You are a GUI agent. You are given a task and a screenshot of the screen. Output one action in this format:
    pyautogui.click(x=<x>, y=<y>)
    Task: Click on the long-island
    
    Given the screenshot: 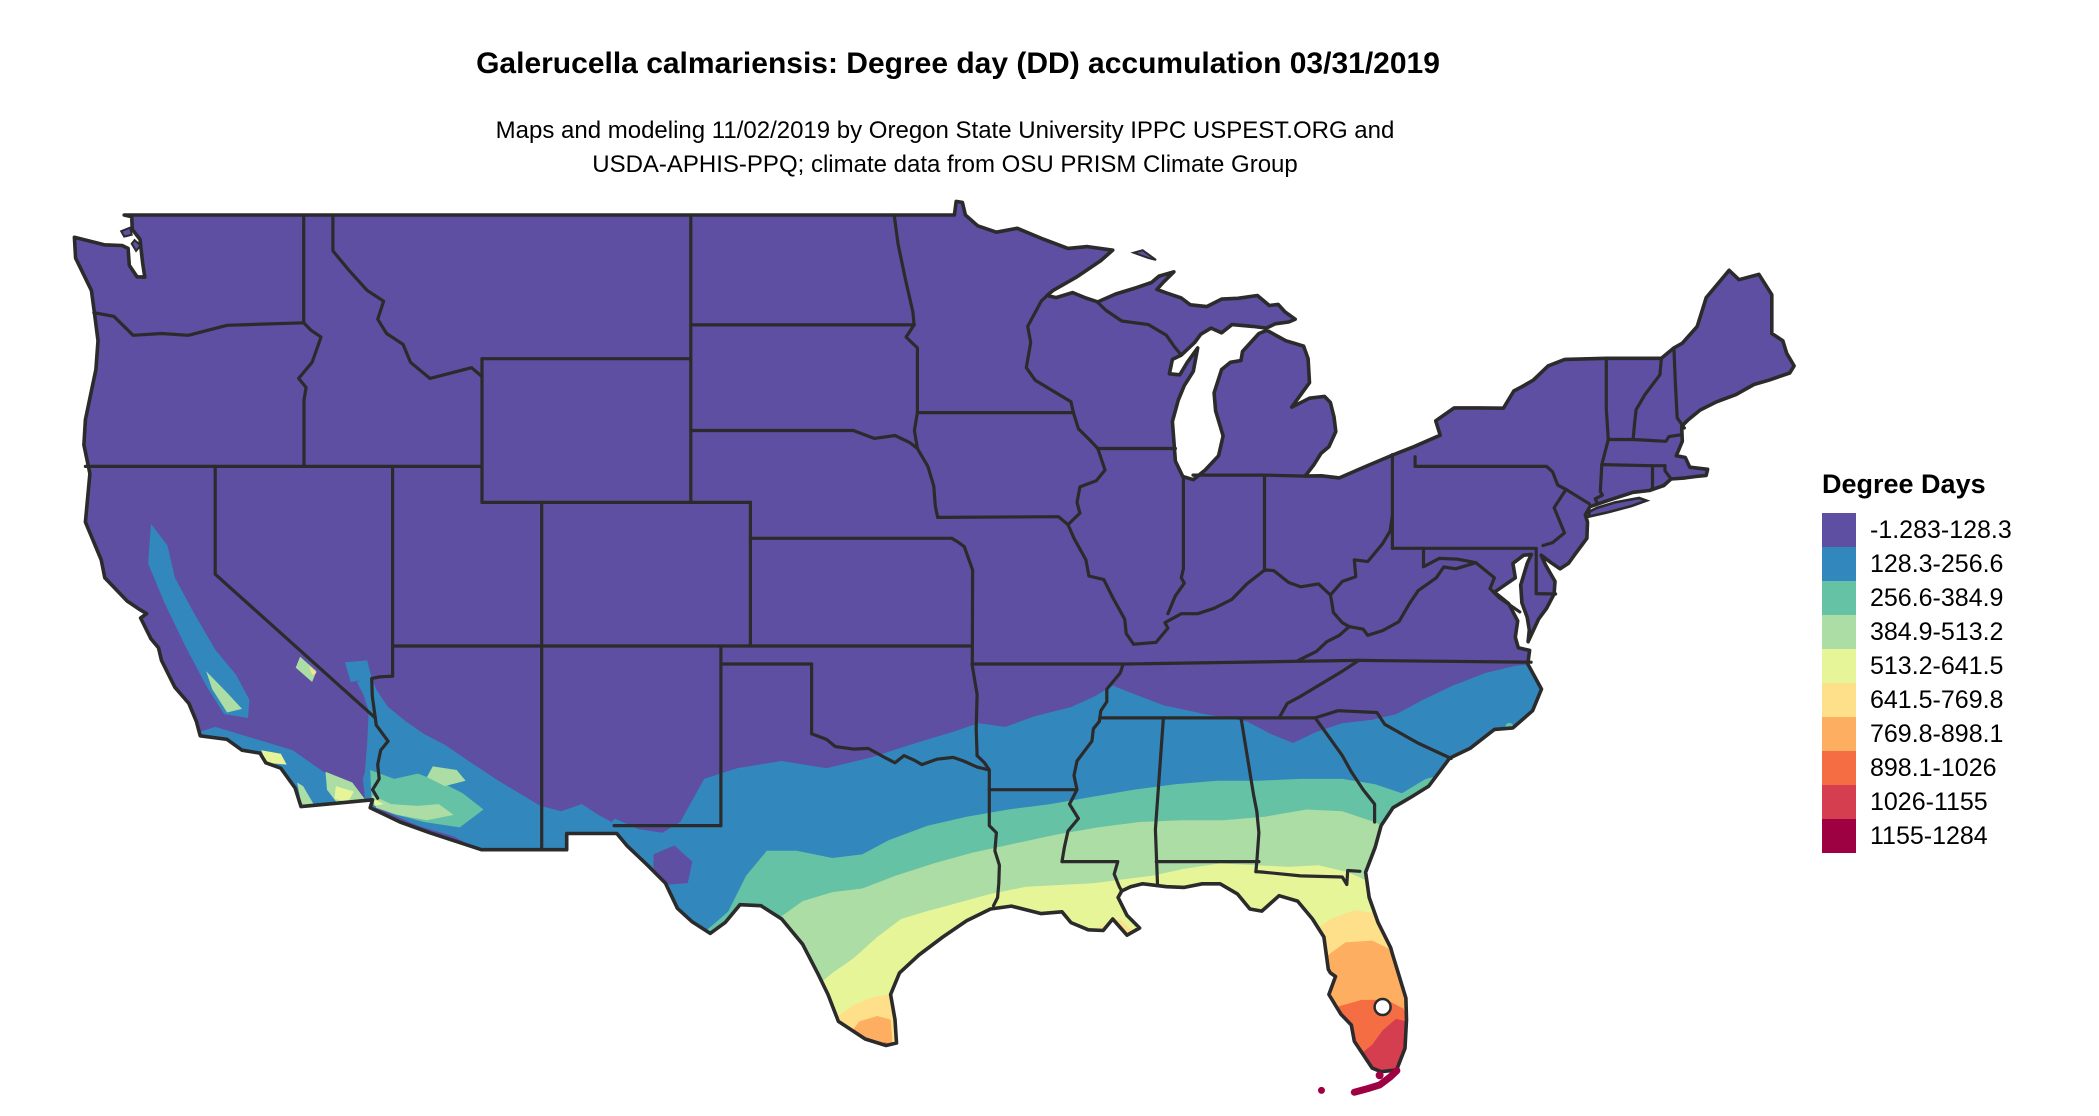 What is the action you would take?
    pyautogui.click(x=1618, y=507)
    